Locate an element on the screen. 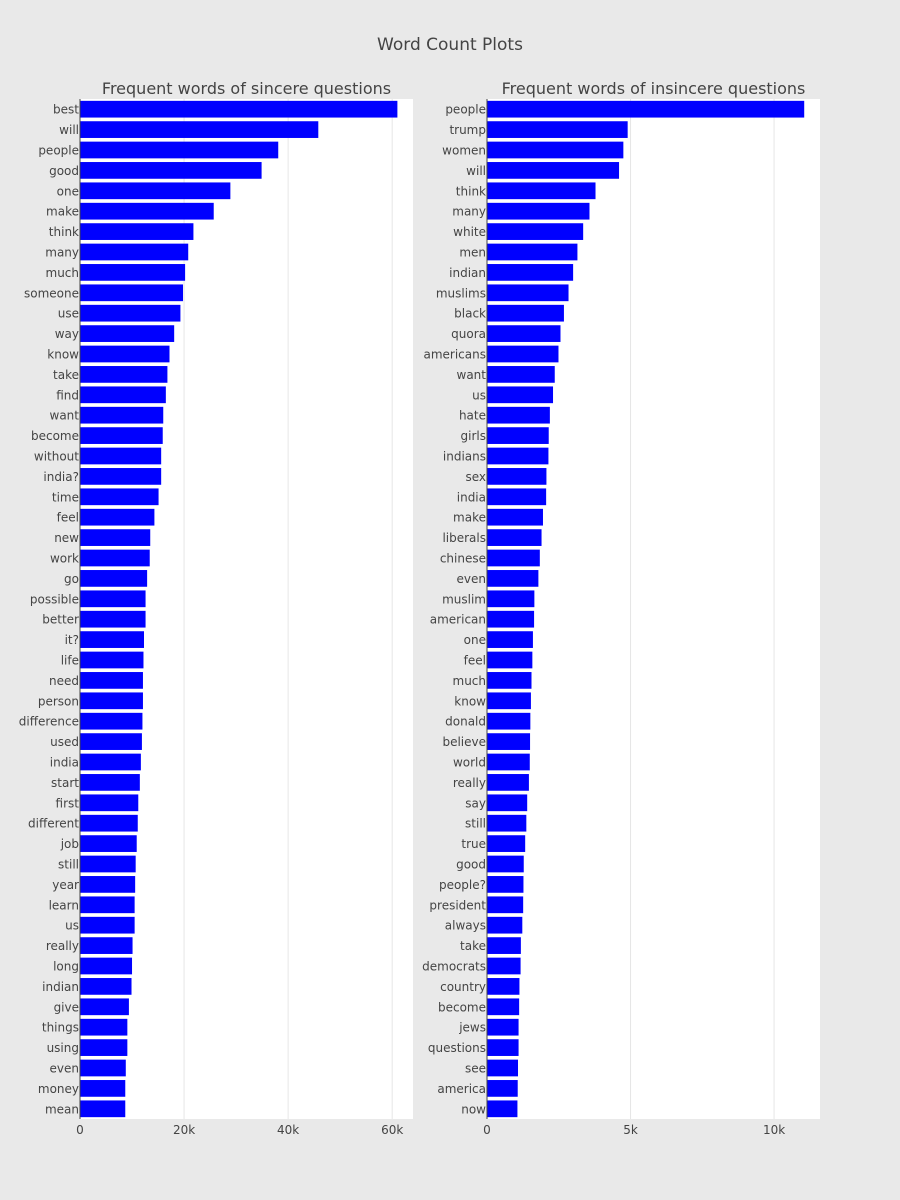  category-label: even is located at coordinates (64, 1069).